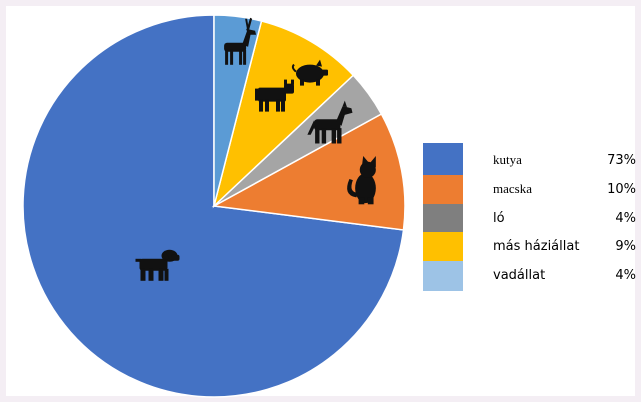 The height and width of the screenshot is (402, 641). I want to click on legend-label-vadallat: vadállat, so click(519, 275).